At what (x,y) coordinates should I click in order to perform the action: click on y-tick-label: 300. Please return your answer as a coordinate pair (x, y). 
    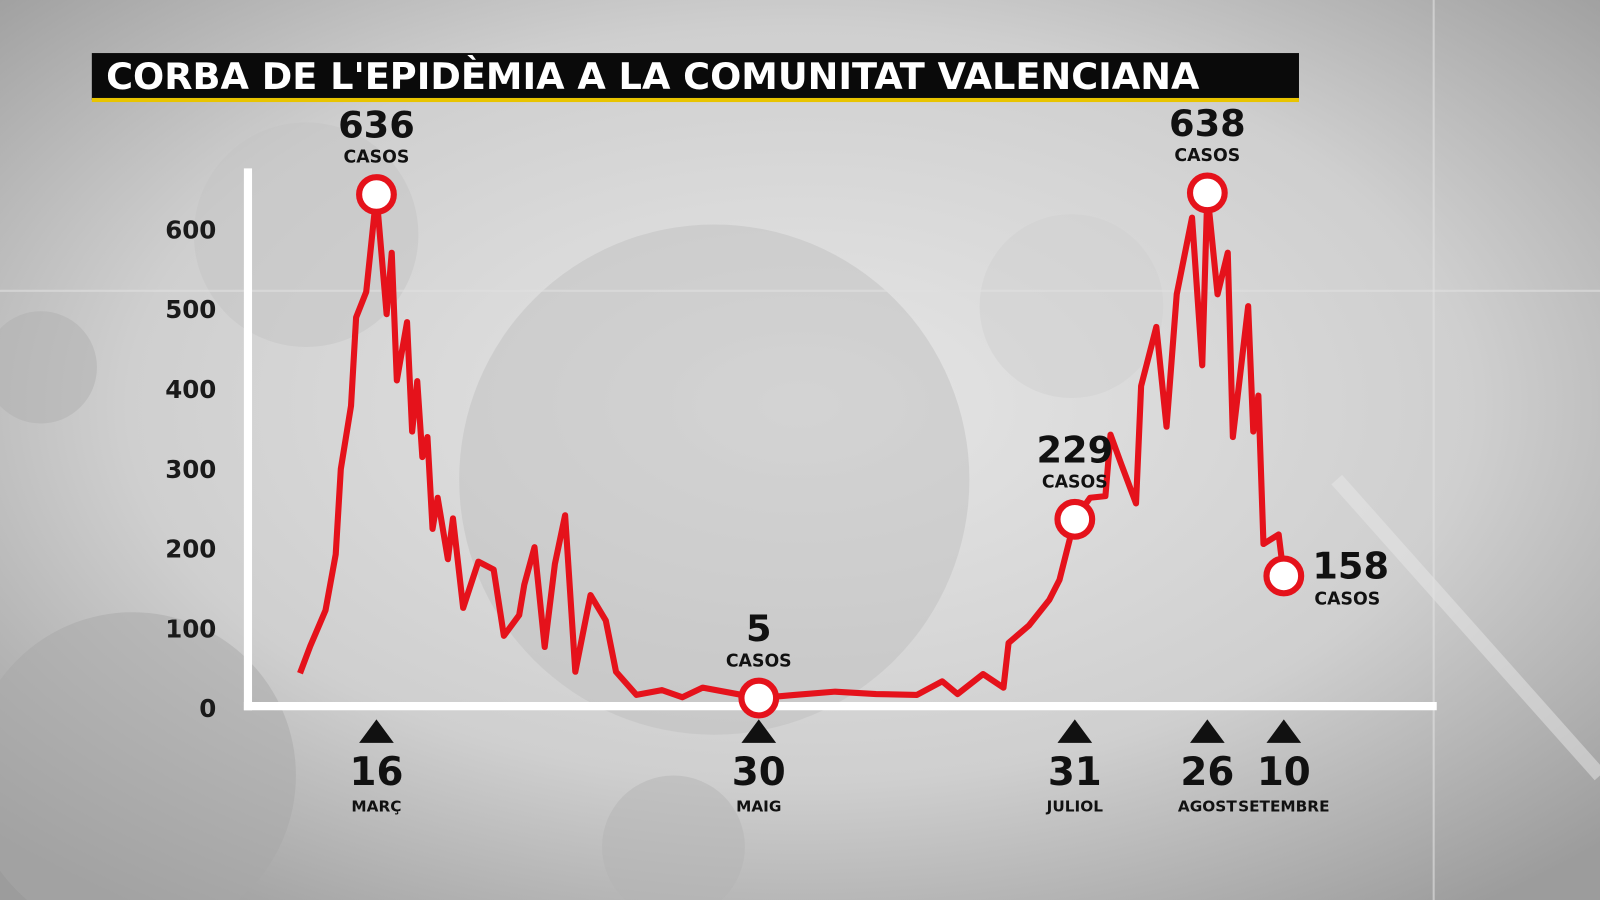
    Looking at the image, I should click on (190, 469).